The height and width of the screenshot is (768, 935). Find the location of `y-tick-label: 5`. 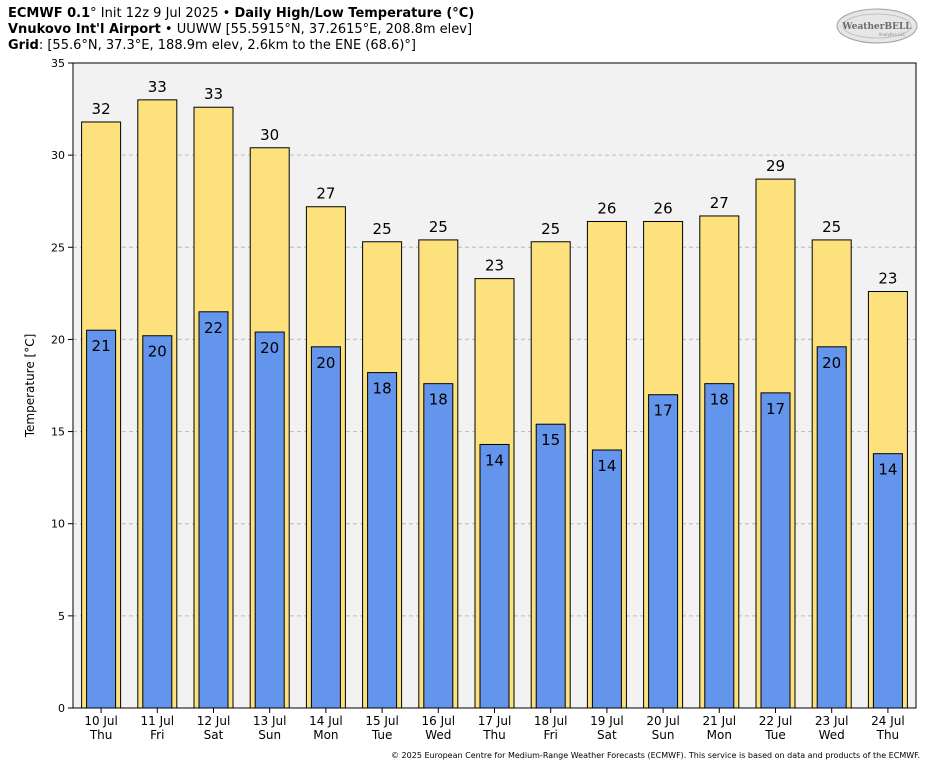

y-tick-label: 5 is located at coordinates (61, 616).